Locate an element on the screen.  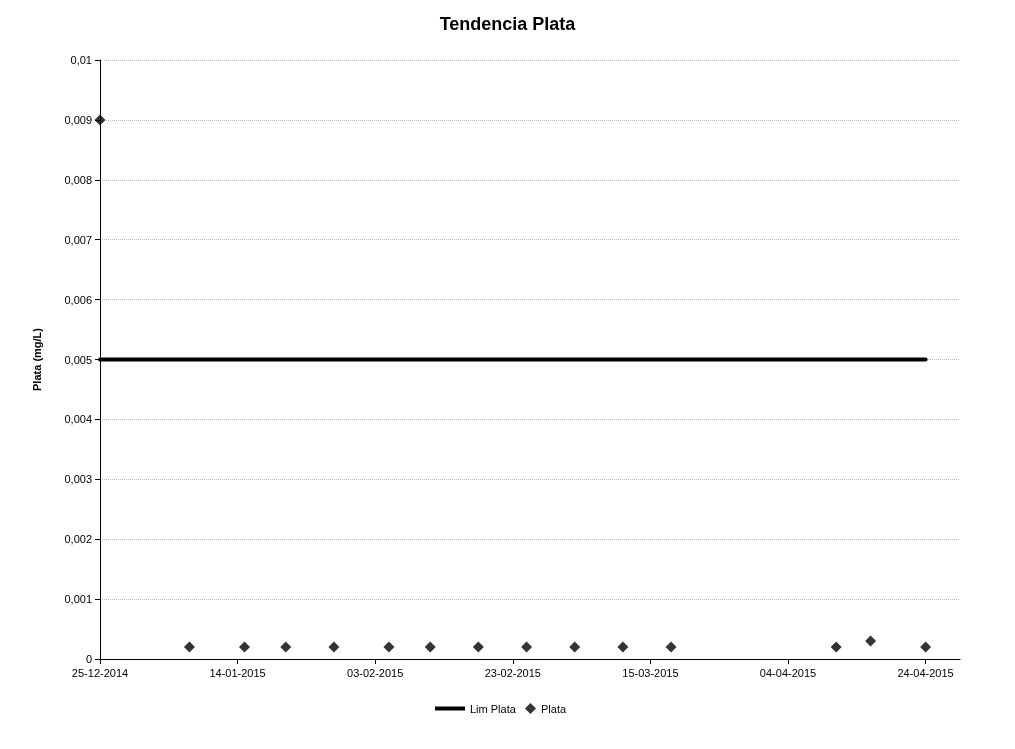
x-tick-label: 23-02-2015 is located at coordinates (512, 672).